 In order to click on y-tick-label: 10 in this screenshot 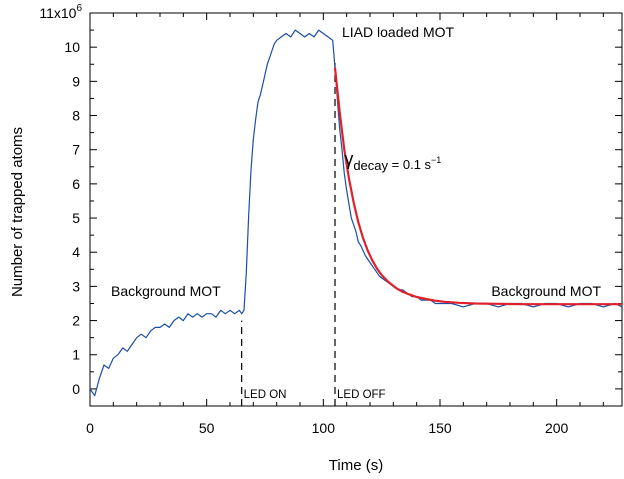, I will do `click(72, 47)`.